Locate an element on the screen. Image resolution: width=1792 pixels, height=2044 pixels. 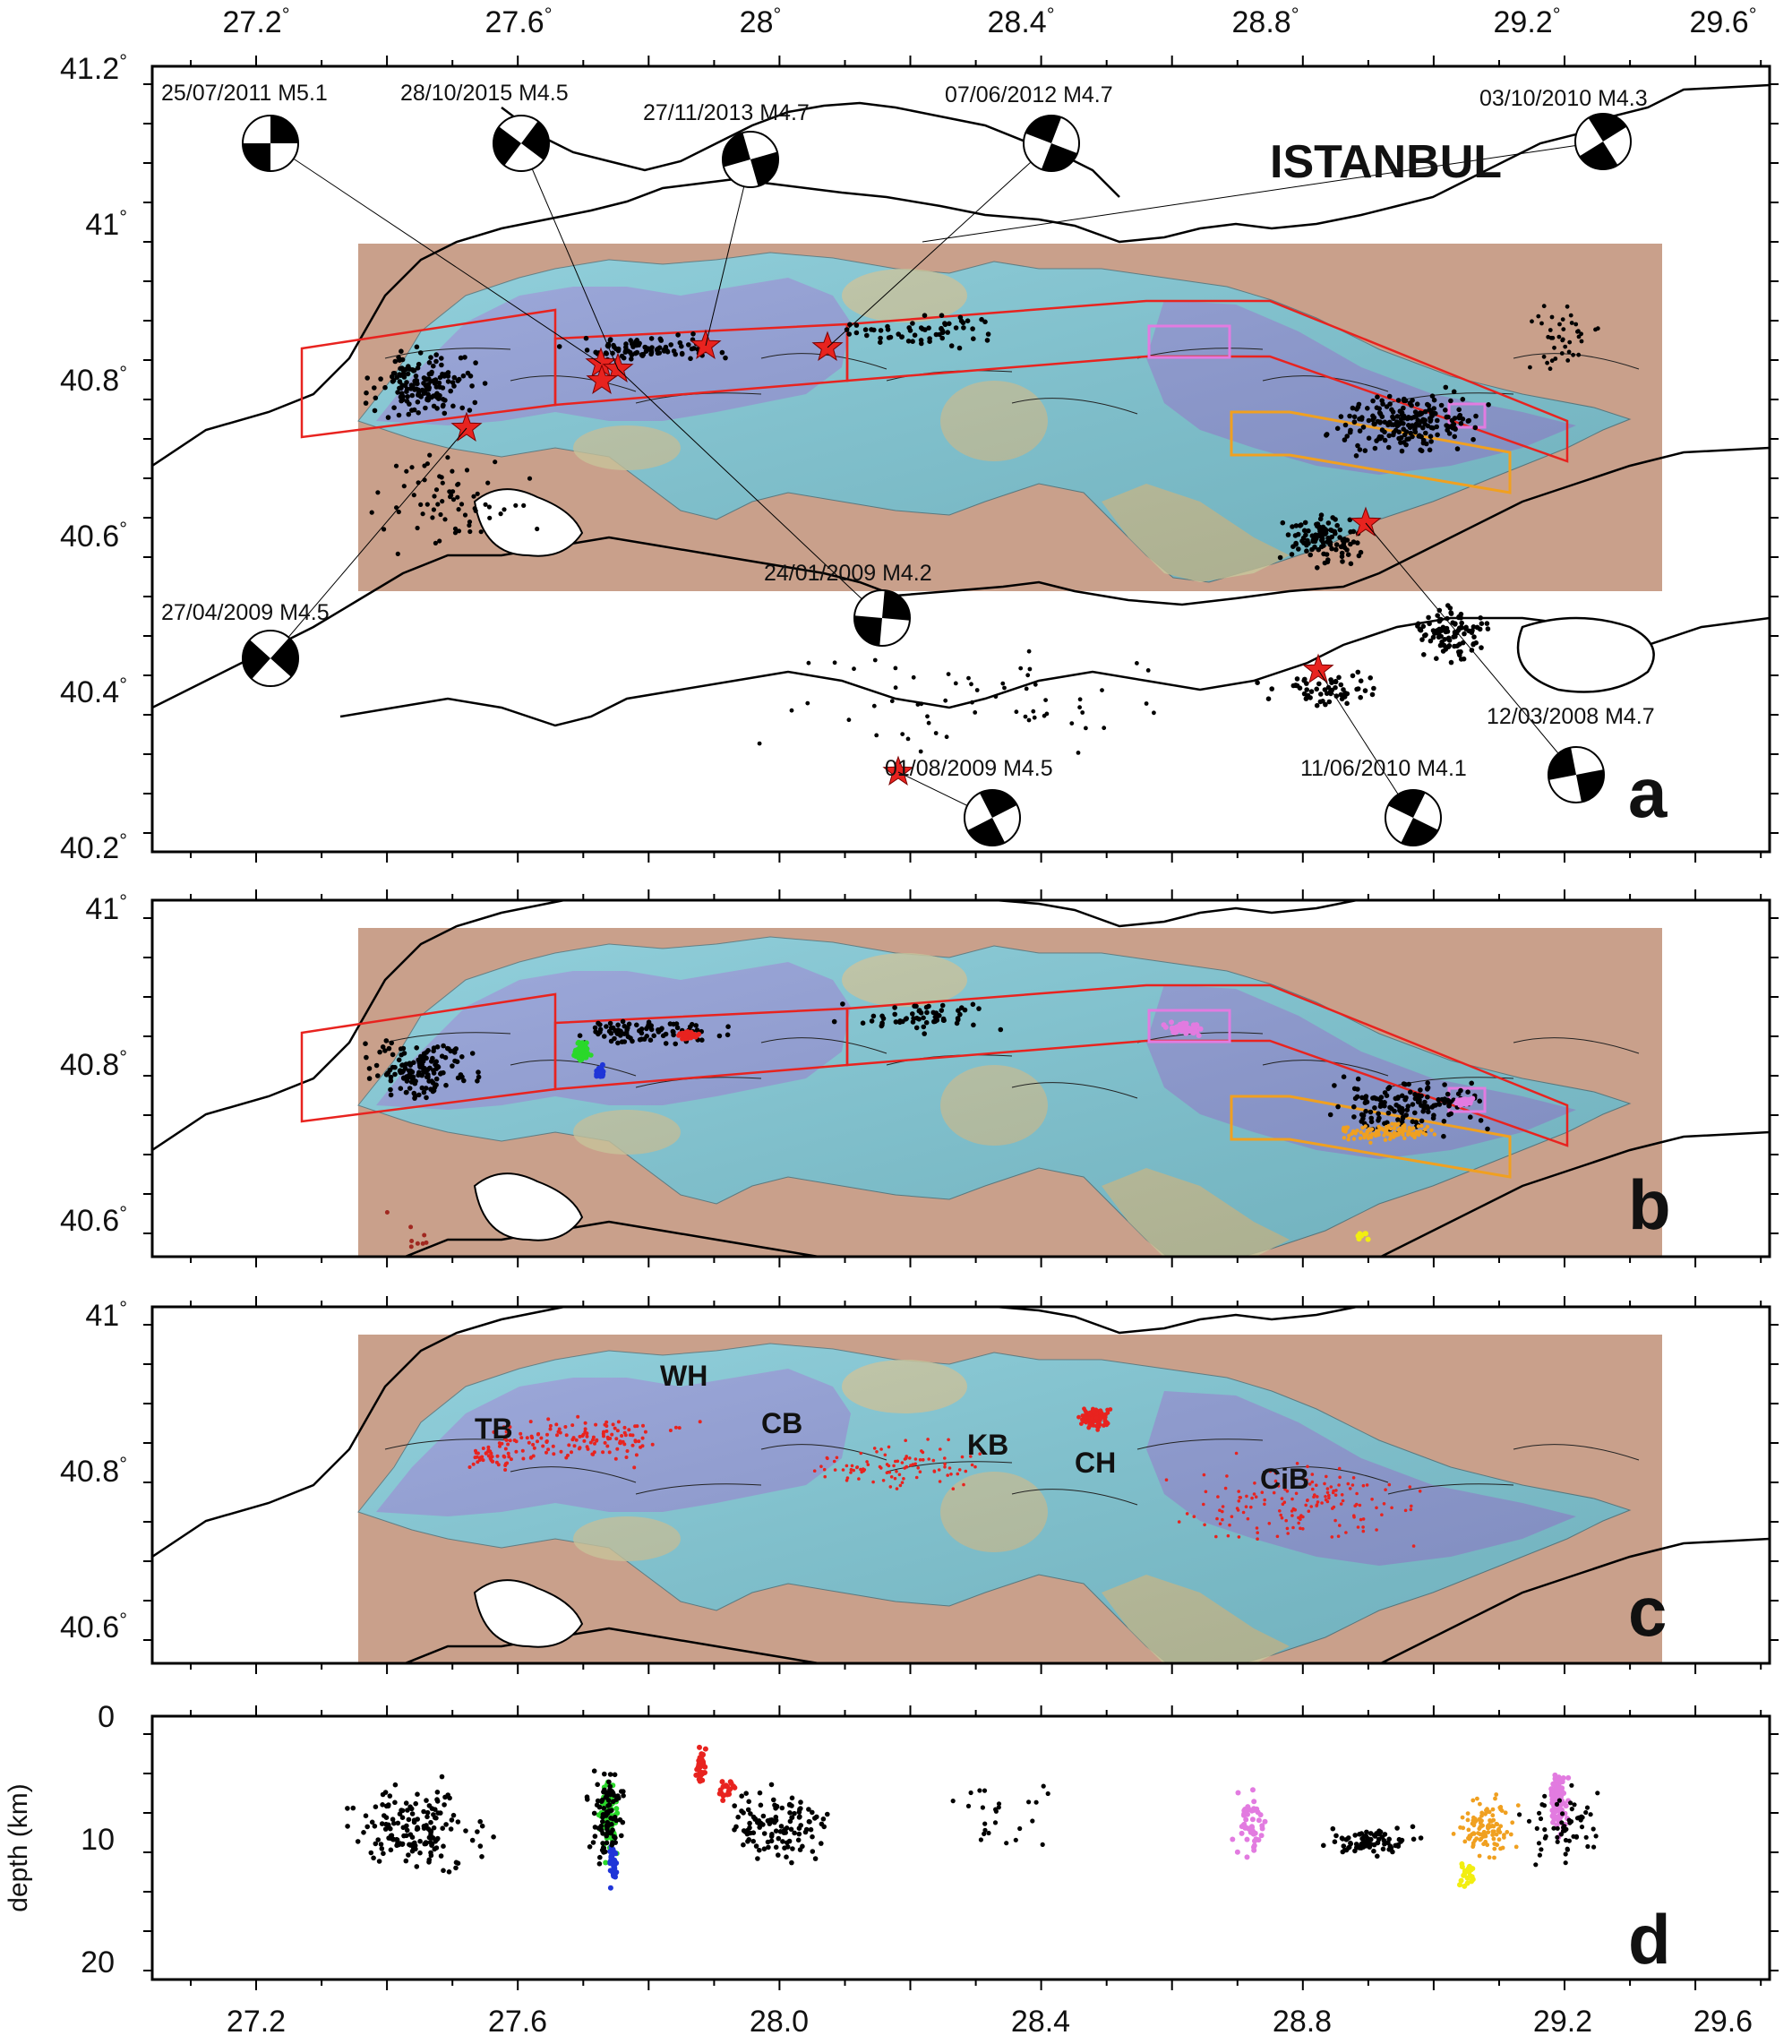
coastline-south is located at coordinates (1086, 1600).